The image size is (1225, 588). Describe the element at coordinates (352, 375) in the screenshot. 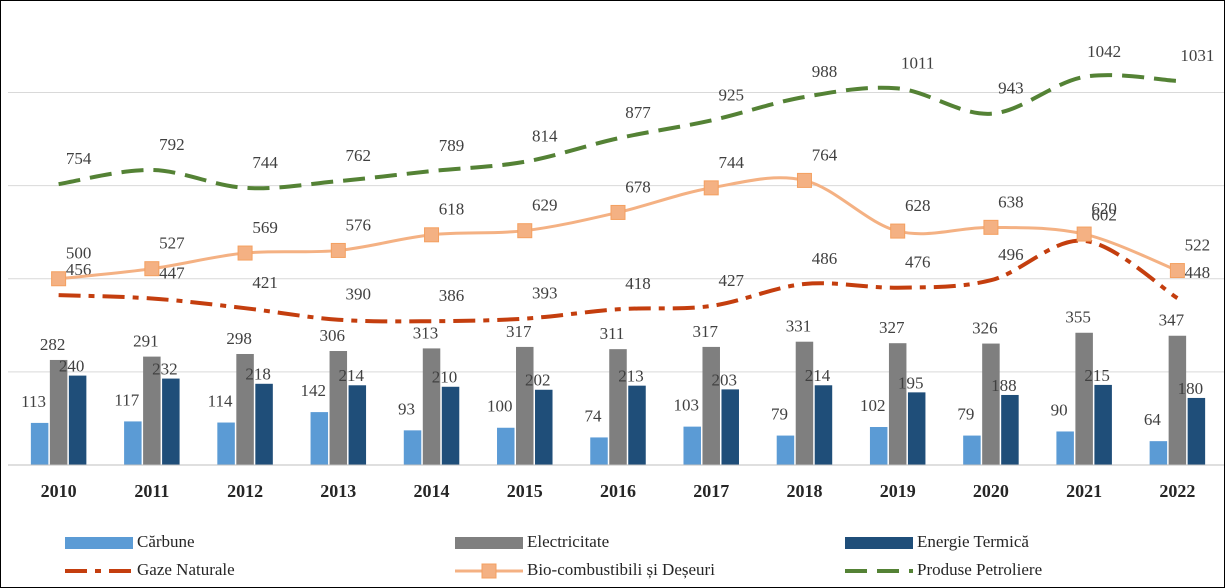

I see `data-label: 214` at that location.